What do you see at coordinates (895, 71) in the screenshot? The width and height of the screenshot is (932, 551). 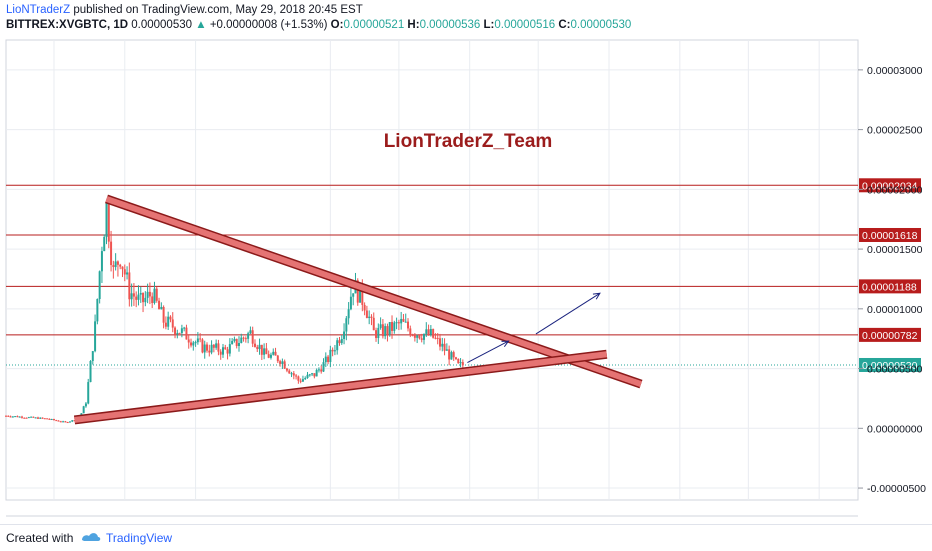 I see `y-tick-label: 0.00003000` at bounding box center [895, 71].